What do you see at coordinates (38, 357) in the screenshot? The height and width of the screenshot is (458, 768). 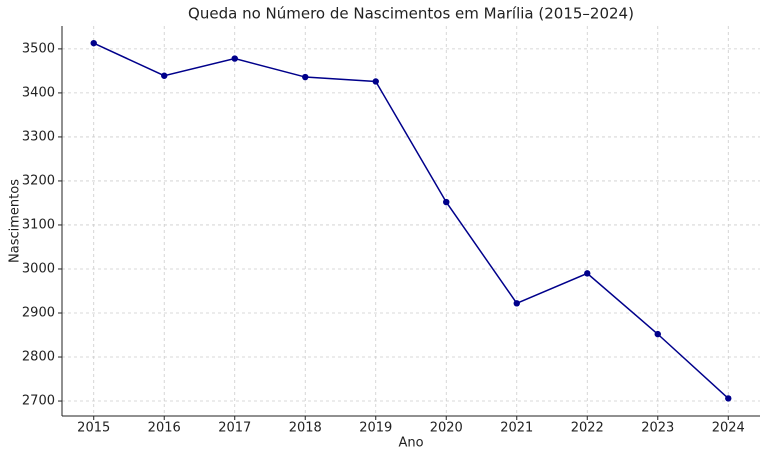 I see `y-tick-label: 2800` at bounding box center [38, 357].